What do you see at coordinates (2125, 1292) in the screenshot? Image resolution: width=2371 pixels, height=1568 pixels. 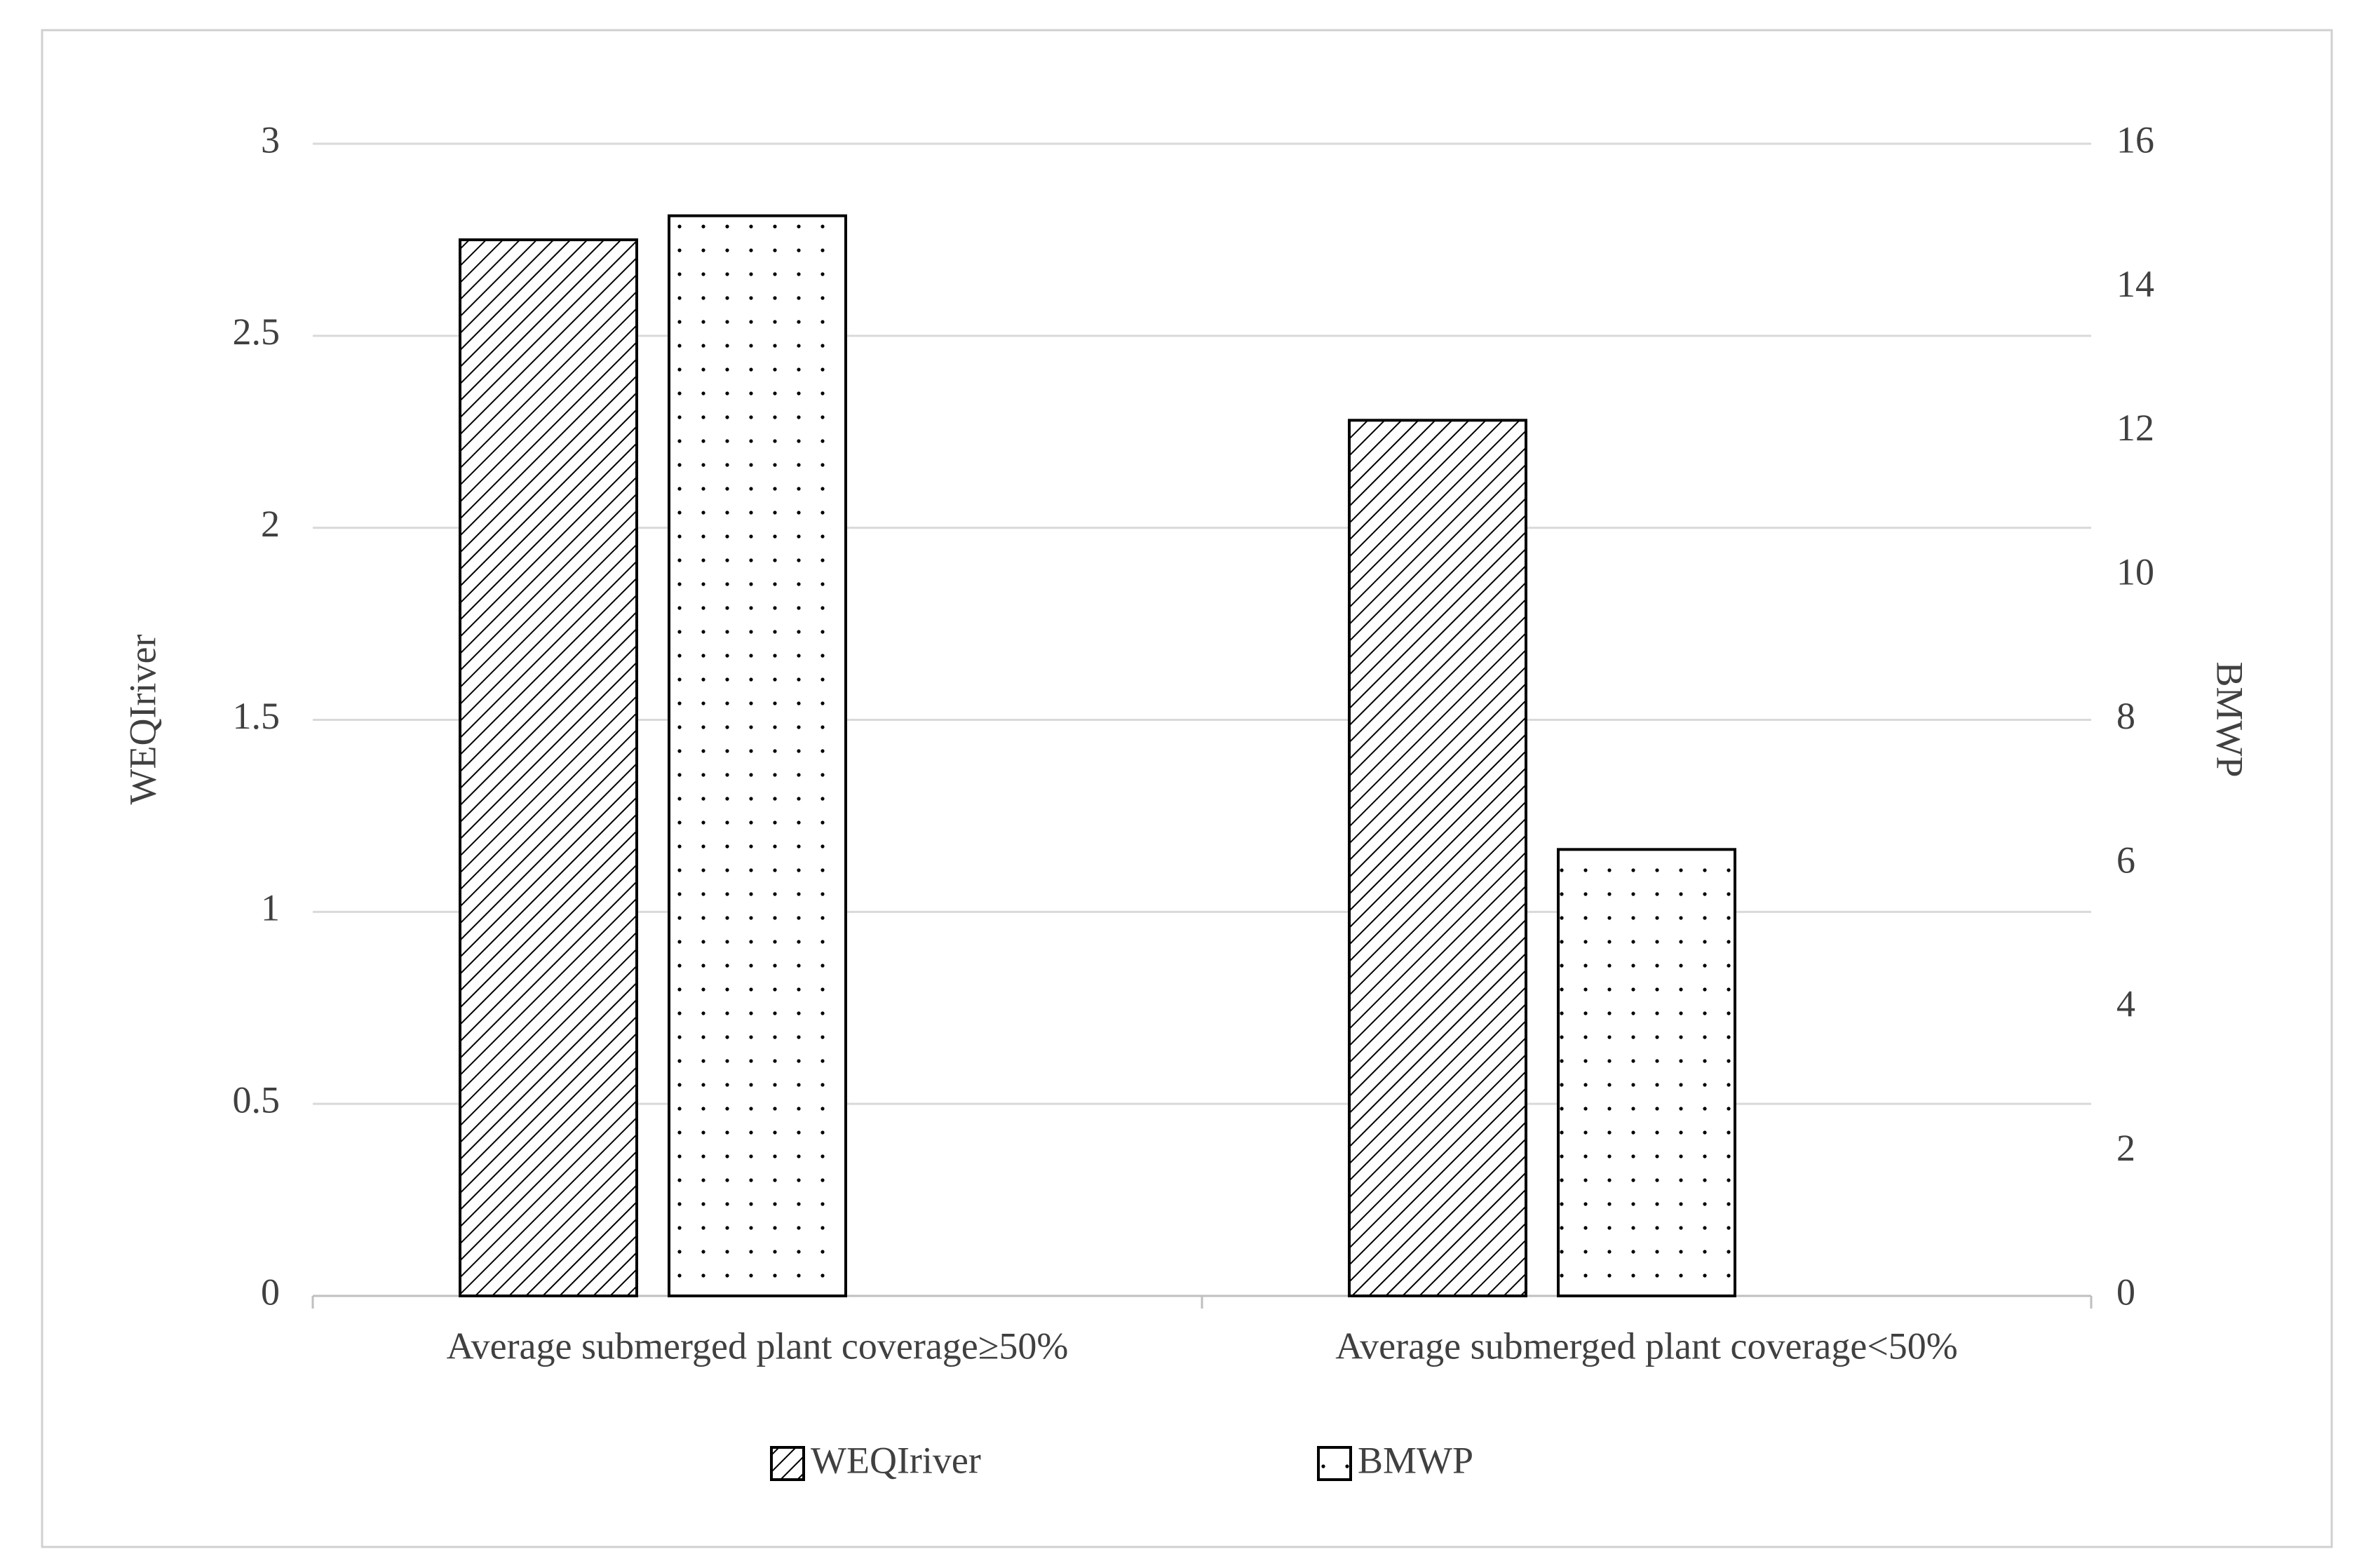 I see `y2-tick-label: 0` at bounding box center [2125, 1292].